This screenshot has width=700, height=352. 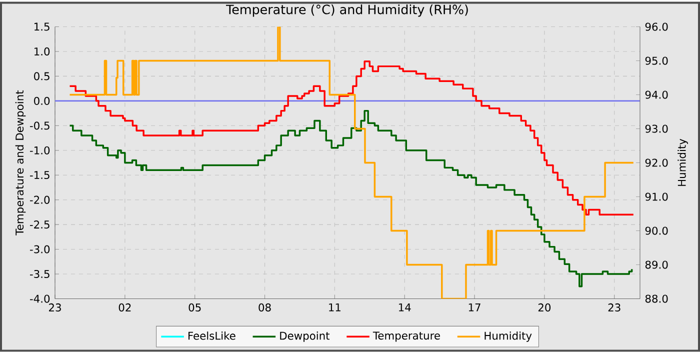 What do you see at coordinates (42, 76) in the screenshot?
I see `y-tick-label: 0.5` at bounding box center [42, 76].